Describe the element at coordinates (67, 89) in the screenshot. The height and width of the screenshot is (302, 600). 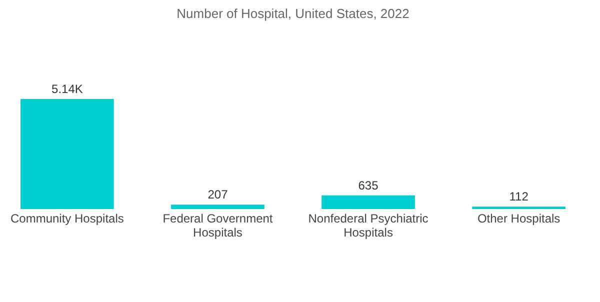
I see `data-label: 5.14K` at that location.